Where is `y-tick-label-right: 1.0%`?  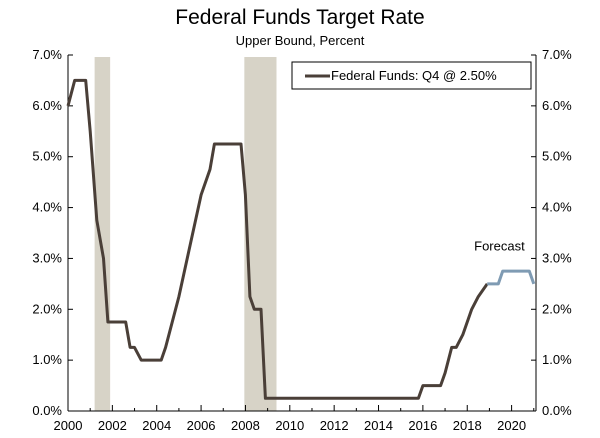 y-tick-label-right: 1.0% is located at coordinates (557, 359).